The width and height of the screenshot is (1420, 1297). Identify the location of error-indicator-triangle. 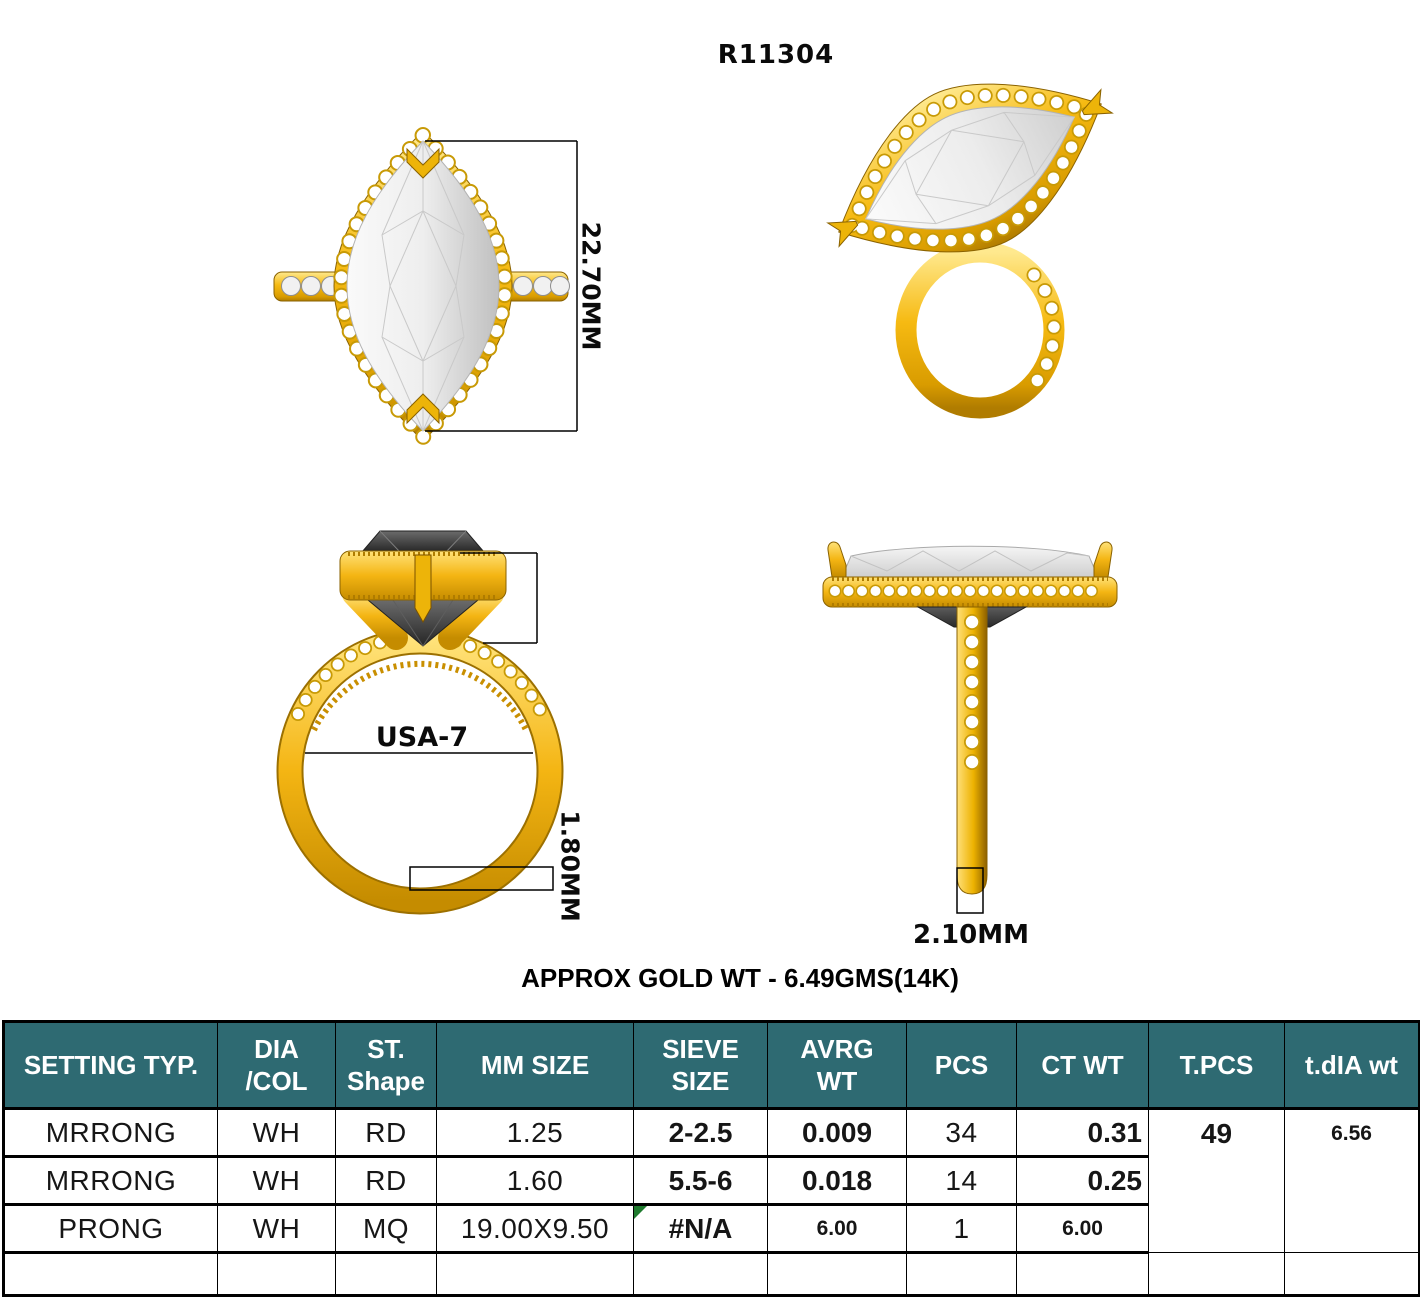
(640, 1212).